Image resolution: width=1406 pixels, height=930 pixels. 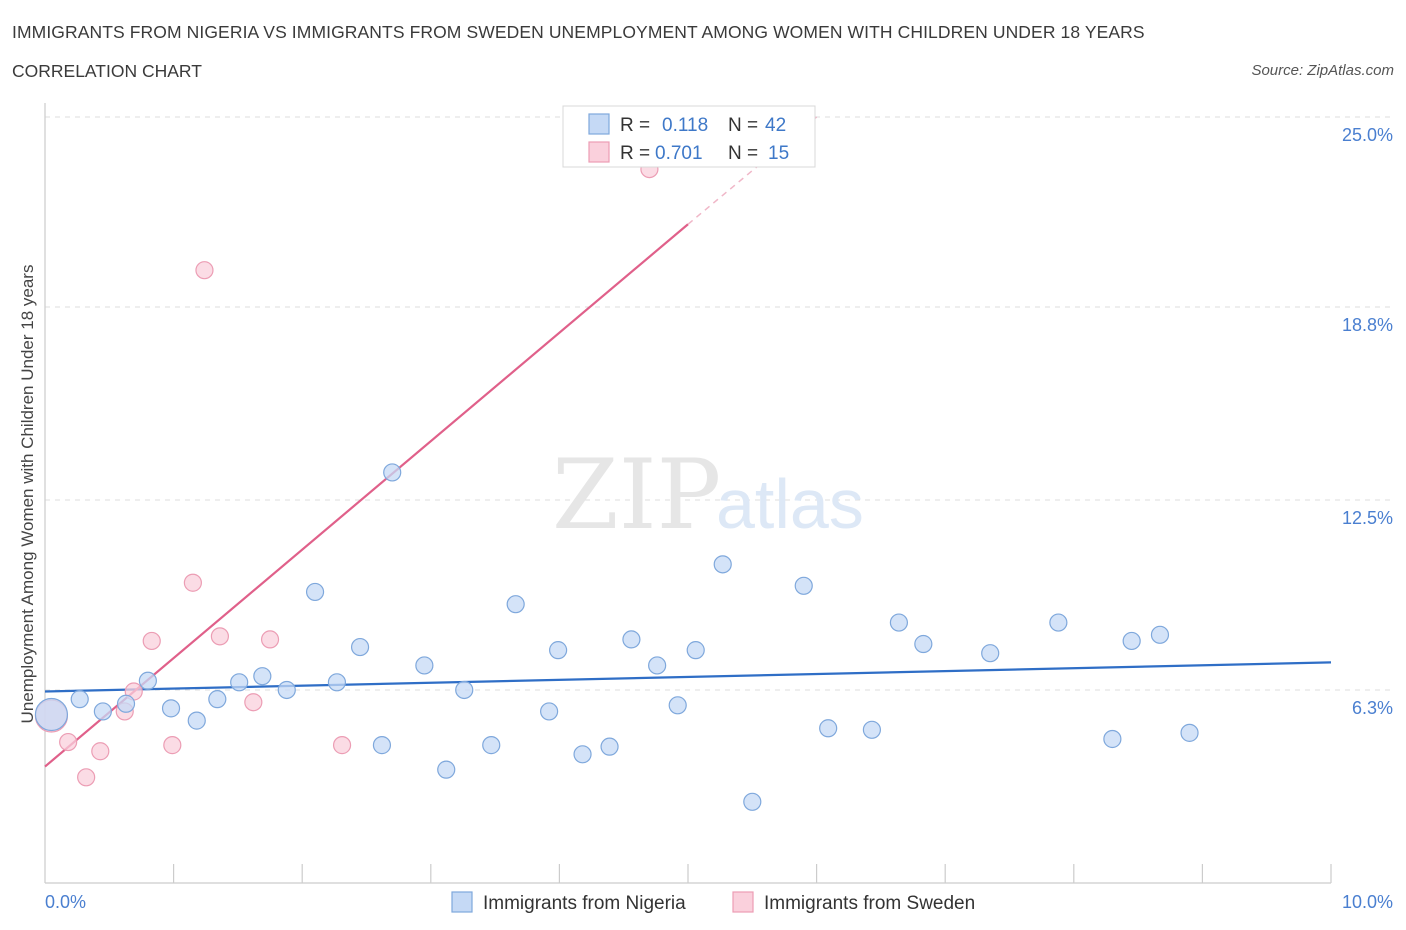 I want to click on legend-r-label-nigeria: R =, so click(x=635, y=125).